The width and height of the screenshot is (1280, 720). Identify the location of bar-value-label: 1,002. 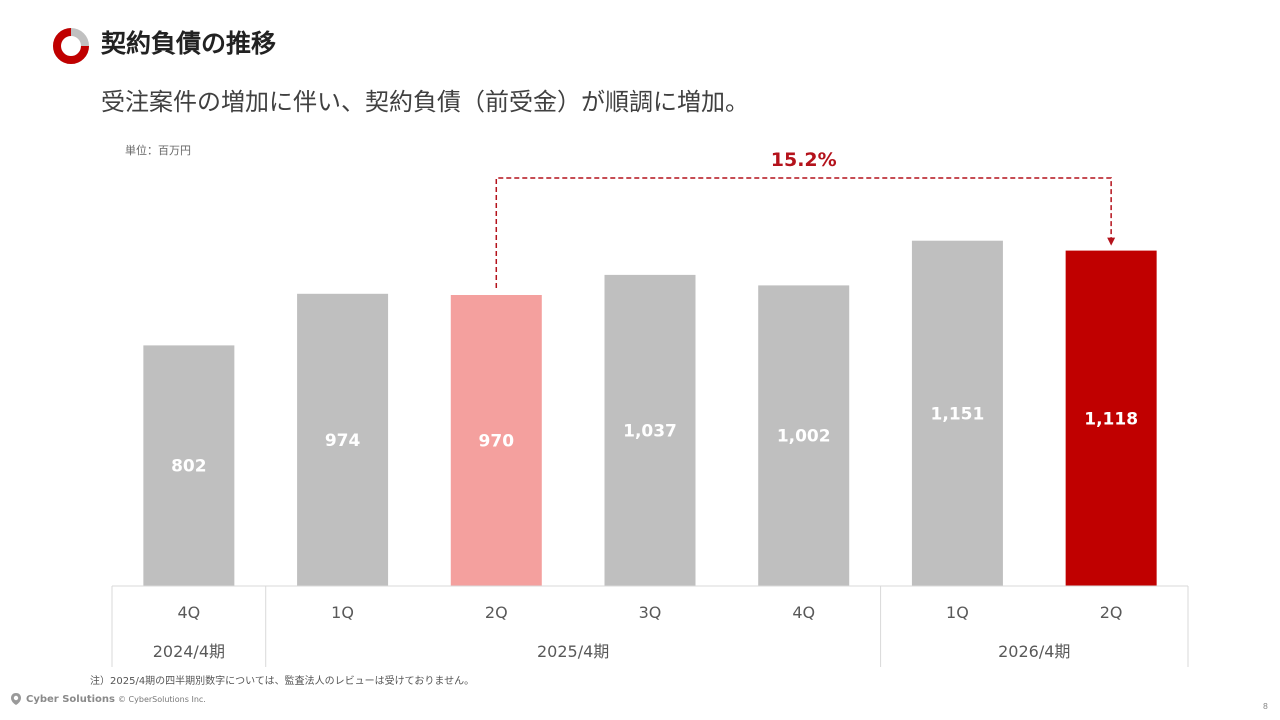
(804, 437).